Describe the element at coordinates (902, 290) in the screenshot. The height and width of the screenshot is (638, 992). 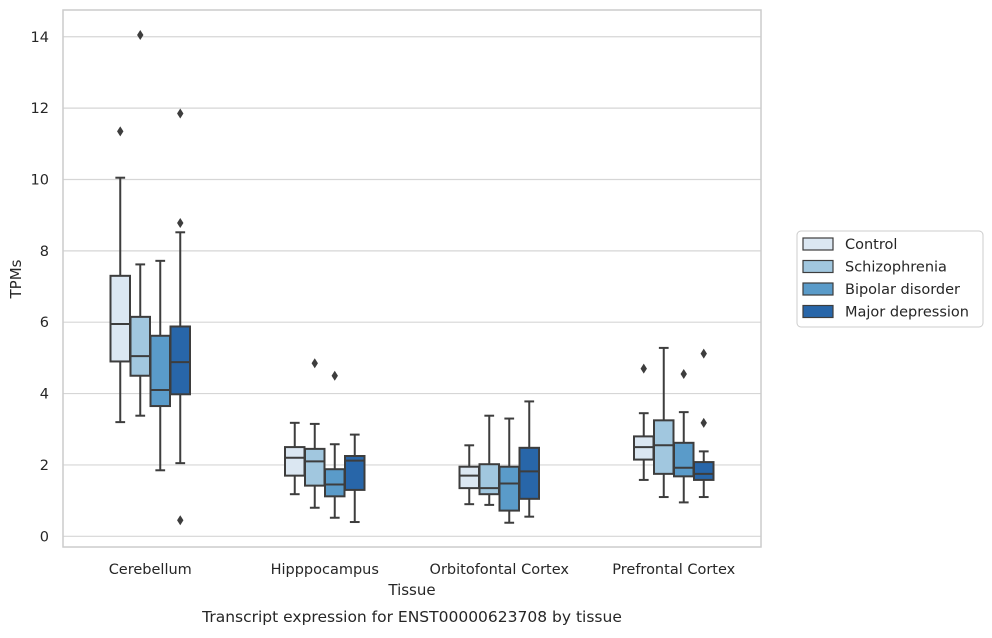
I see `legend-label: Bipolar disorder` at that location.